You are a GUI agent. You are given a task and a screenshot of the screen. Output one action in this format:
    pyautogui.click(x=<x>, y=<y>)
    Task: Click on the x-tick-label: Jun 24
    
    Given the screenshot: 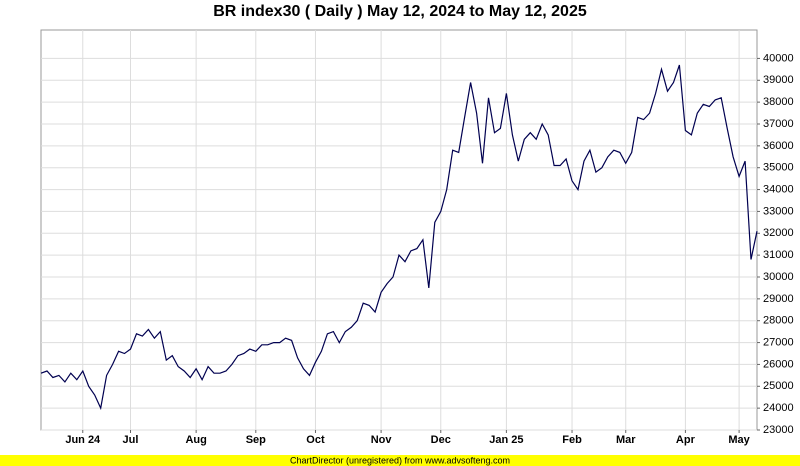 What is the action you would take?
    pyautogui.click(x=83, y=440)
    